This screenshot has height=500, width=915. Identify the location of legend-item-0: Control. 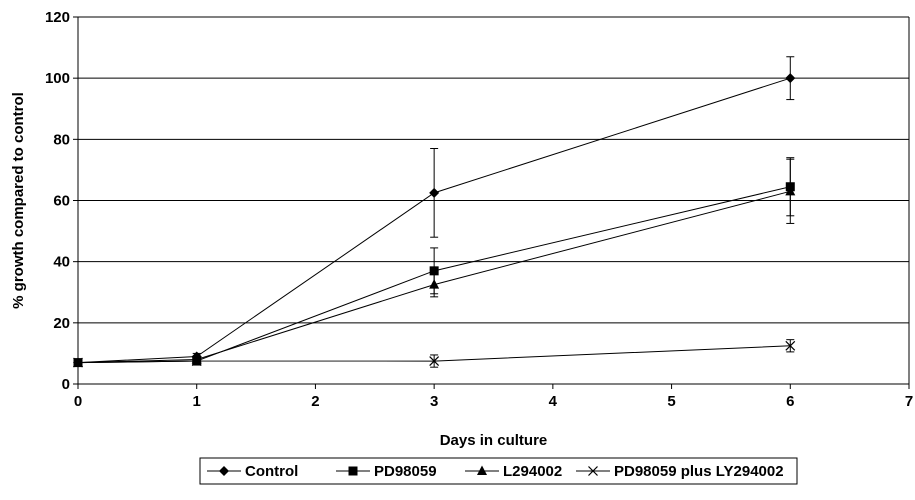
(252, 471).